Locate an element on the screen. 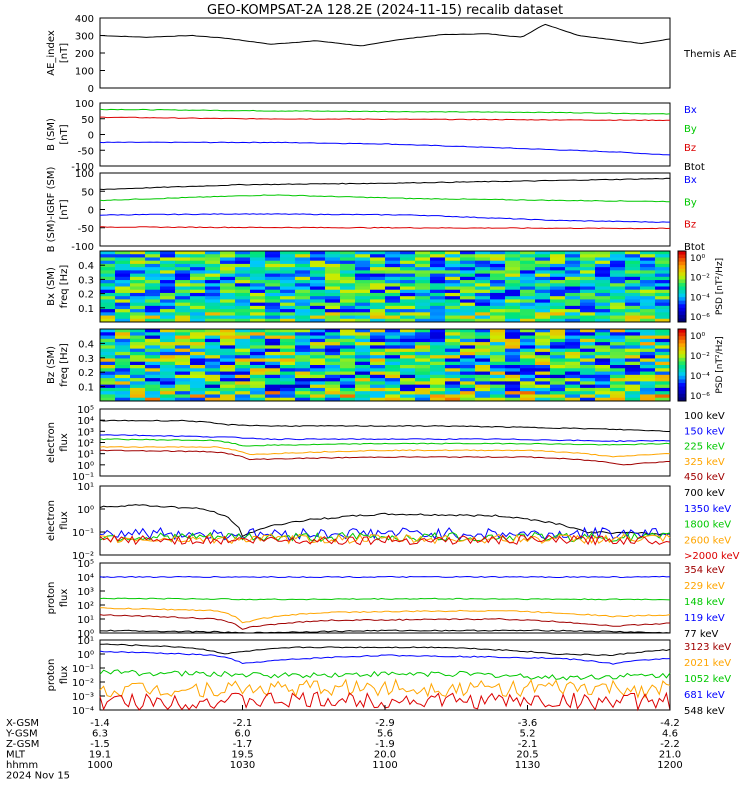 Image resolution: width=750 pixels, height=800 pixels. ephemeris-label: Y-GSM is located at coordinates (21, 734).